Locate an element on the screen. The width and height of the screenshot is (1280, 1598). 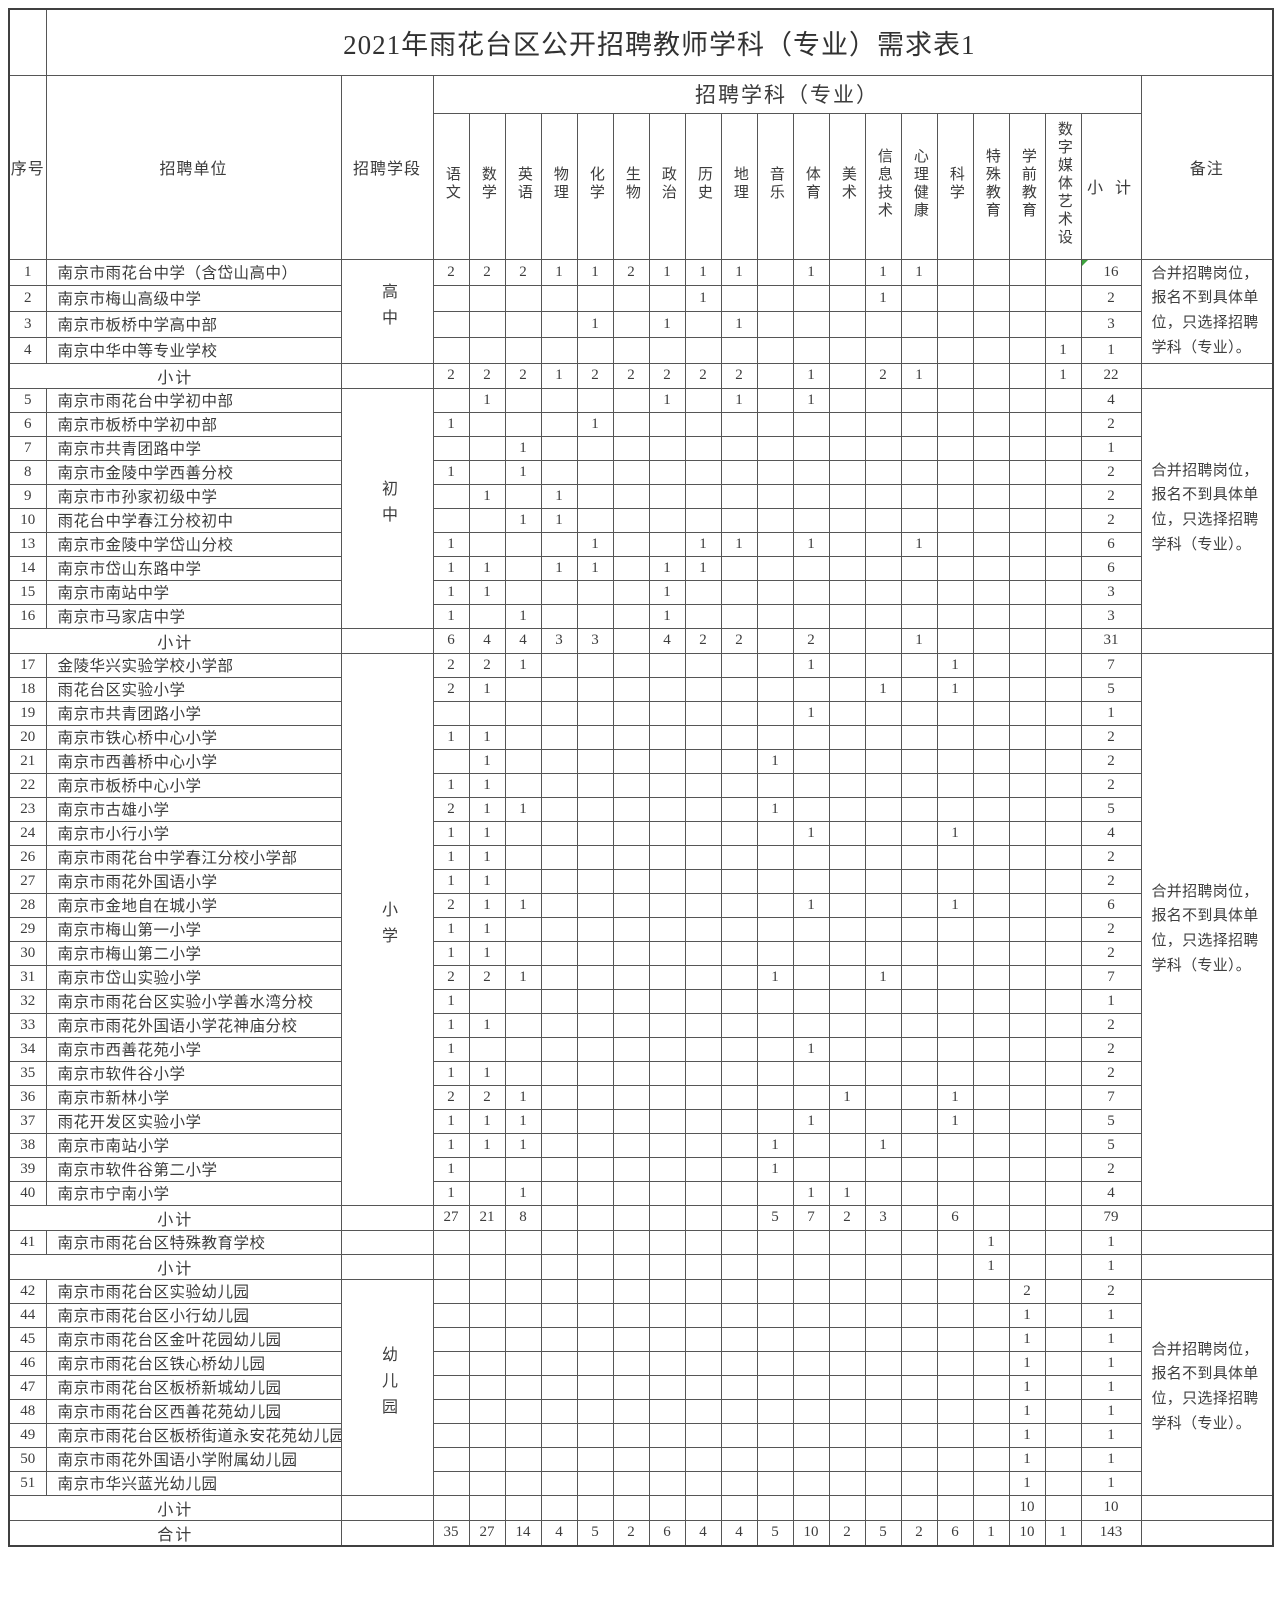
school-name-cell: 南京市雨花台区实验小学善水湾分校 is located at coordinates (193, 1001).